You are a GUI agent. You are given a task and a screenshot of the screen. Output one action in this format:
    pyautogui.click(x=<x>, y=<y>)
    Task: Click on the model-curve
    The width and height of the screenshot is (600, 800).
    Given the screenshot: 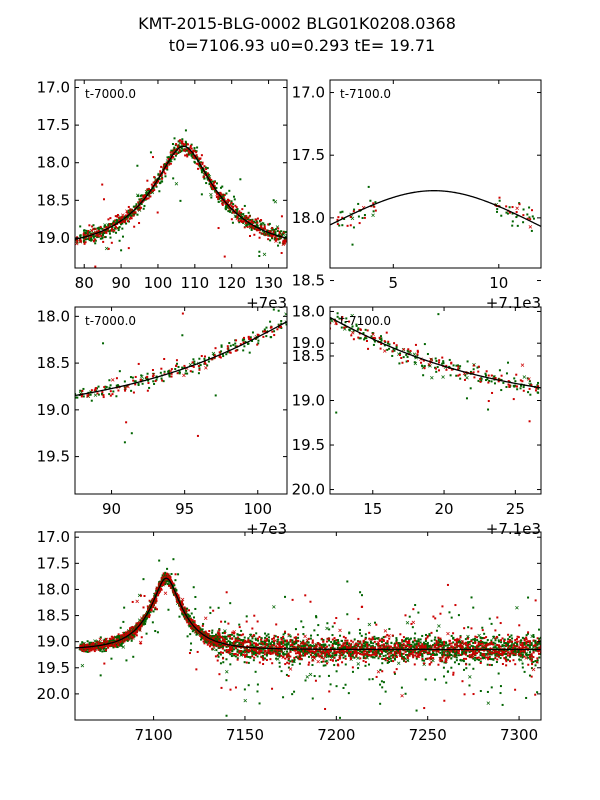 What is the action you would take?
    pyautogui.click(x=435, y=352)
    